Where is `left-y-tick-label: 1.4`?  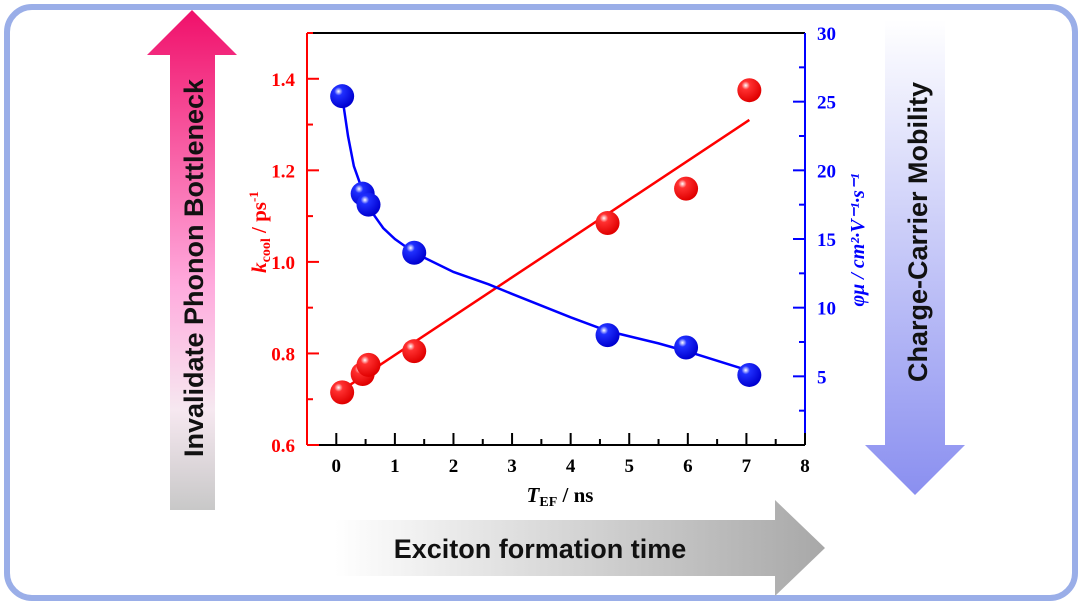
left-y-tick-label: 1.4 is located at coordinates (283, 80).